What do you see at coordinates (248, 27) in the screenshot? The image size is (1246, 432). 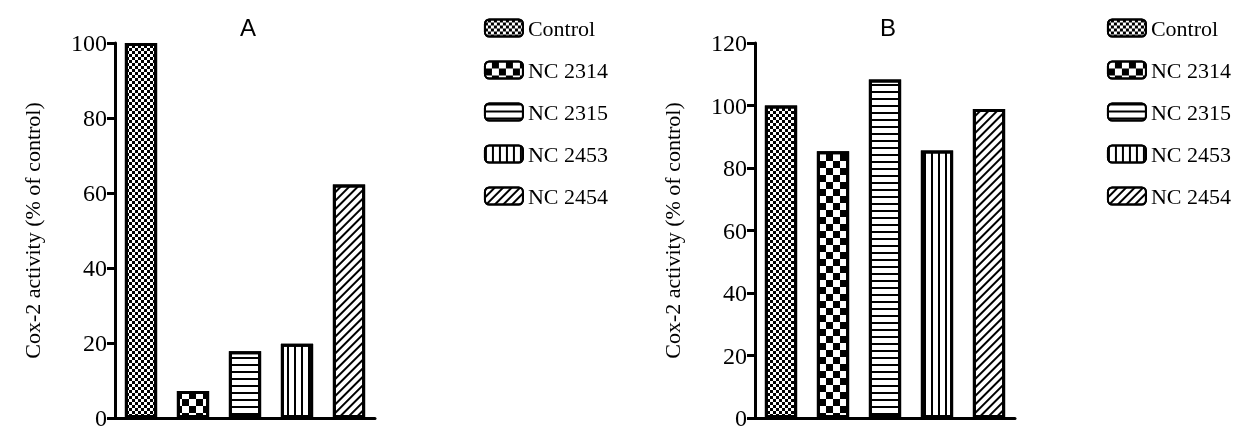 I see `chart-title: A` at bounding box center [248, 27].